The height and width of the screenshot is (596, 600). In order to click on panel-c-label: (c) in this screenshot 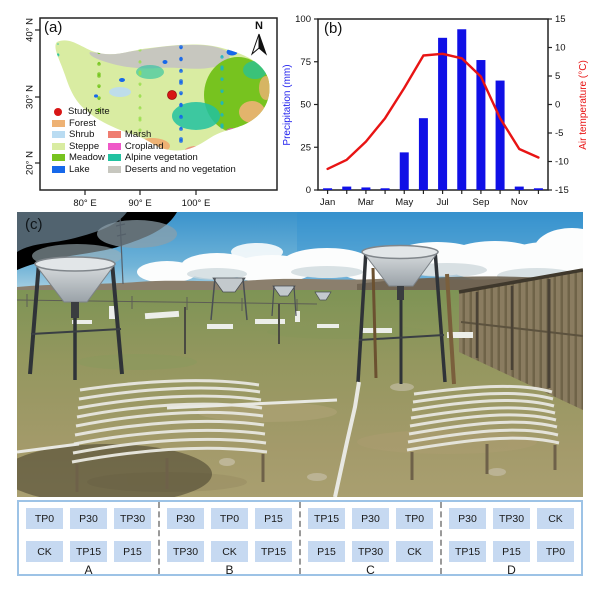, I will do `click(34, 224)`.